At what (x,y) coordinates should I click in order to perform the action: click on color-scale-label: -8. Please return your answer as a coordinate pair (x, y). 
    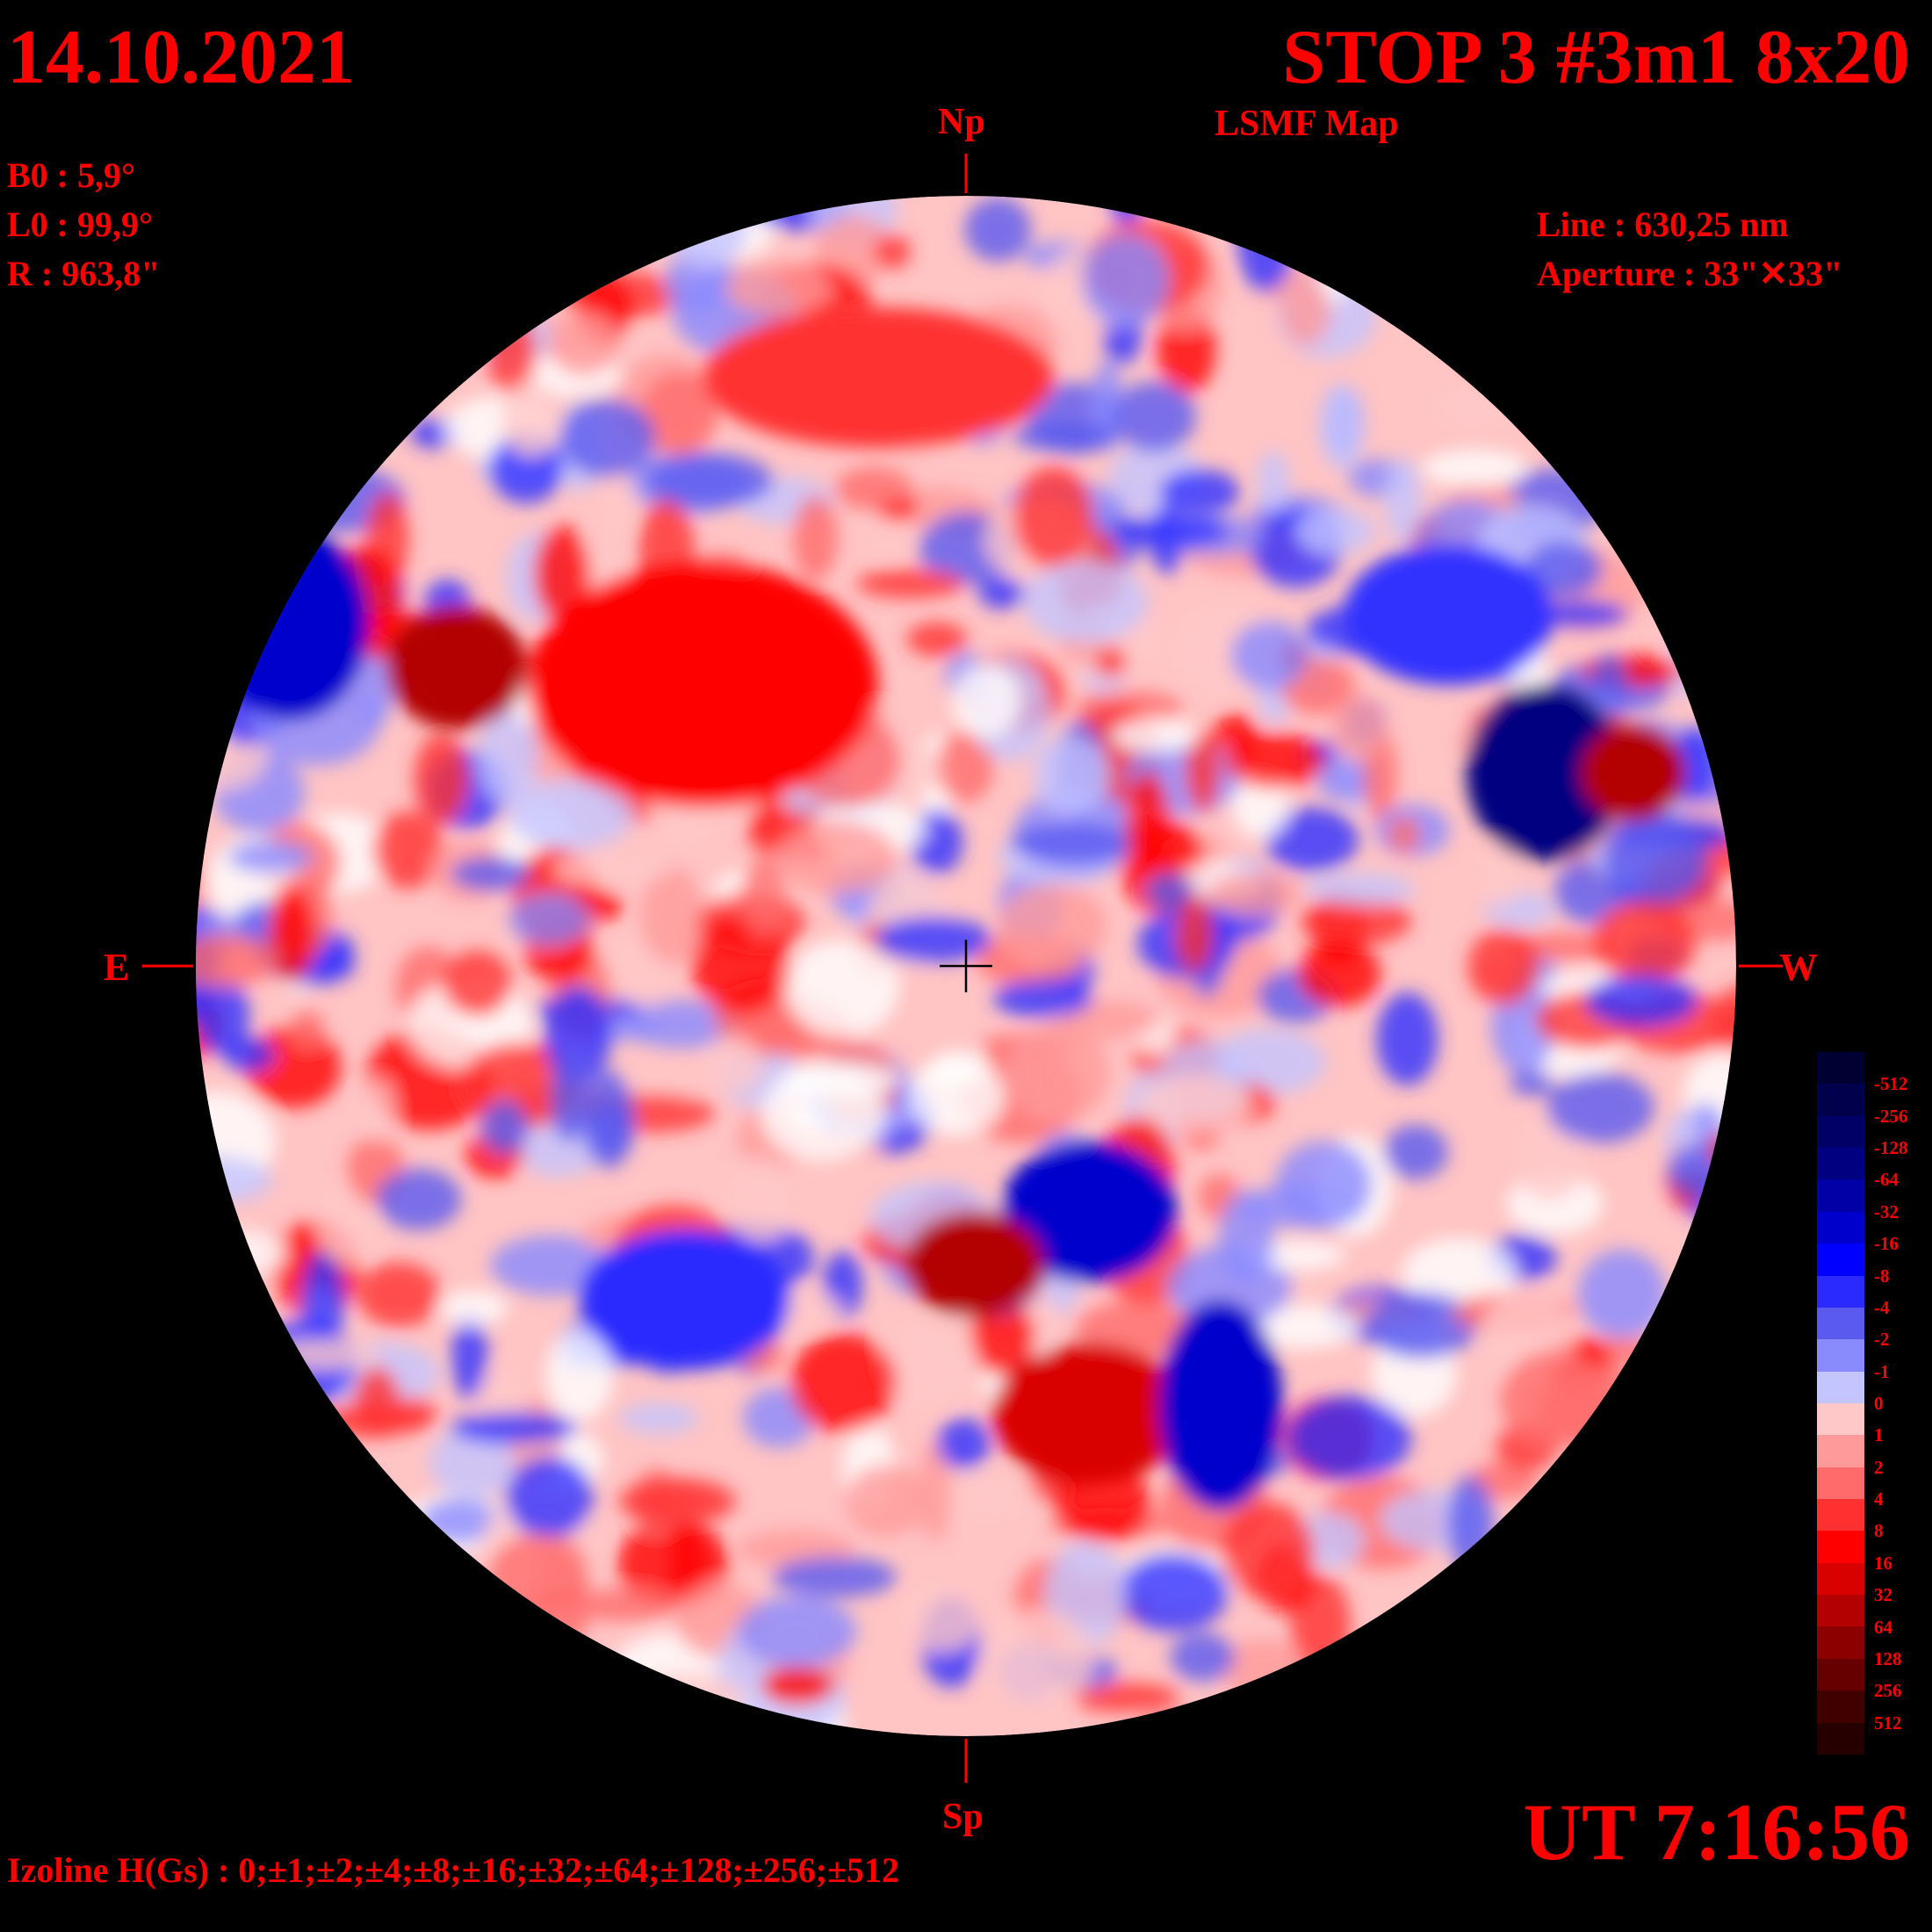
    Looking at the image, I should click on (1882, 1276).